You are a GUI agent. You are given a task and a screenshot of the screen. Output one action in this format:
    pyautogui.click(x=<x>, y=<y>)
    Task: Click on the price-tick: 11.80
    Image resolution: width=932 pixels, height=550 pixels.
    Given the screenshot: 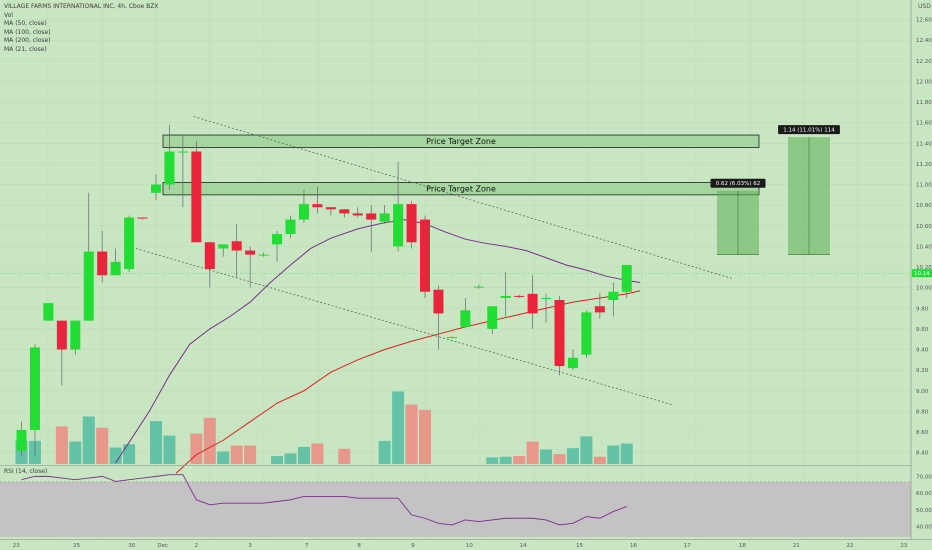 What is the action you would take?
    pyautogui.click(x=924, y=103)
    